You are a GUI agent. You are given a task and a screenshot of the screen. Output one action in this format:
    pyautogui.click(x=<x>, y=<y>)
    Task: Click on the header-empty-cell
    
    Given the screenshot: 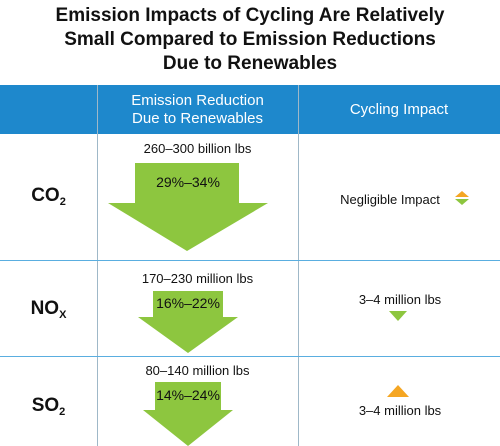 What is the action you would take?
    pyautogui.click(x=48, y=109)
    